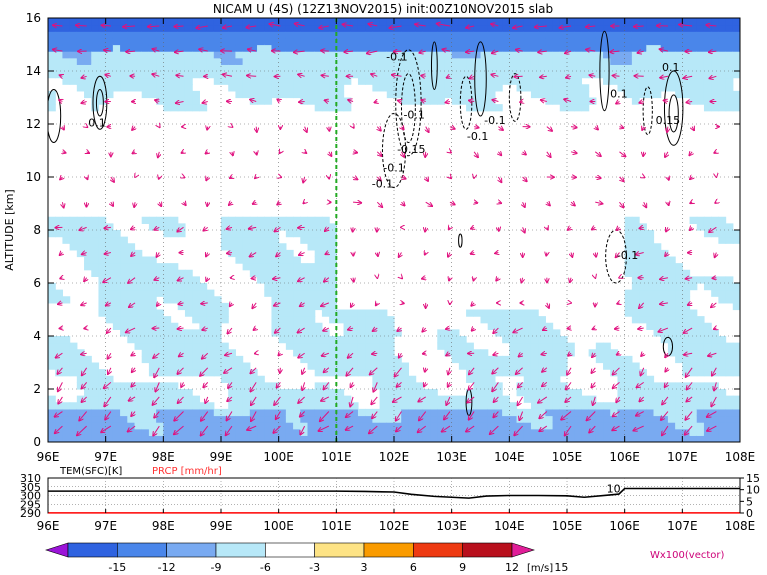 This screenshot has width=767, height=575. What do you see at coordinates (682, 526) in the screenshot?
I see `timeseries-x-tick-label: 107E` at bounding box center [682, 526].